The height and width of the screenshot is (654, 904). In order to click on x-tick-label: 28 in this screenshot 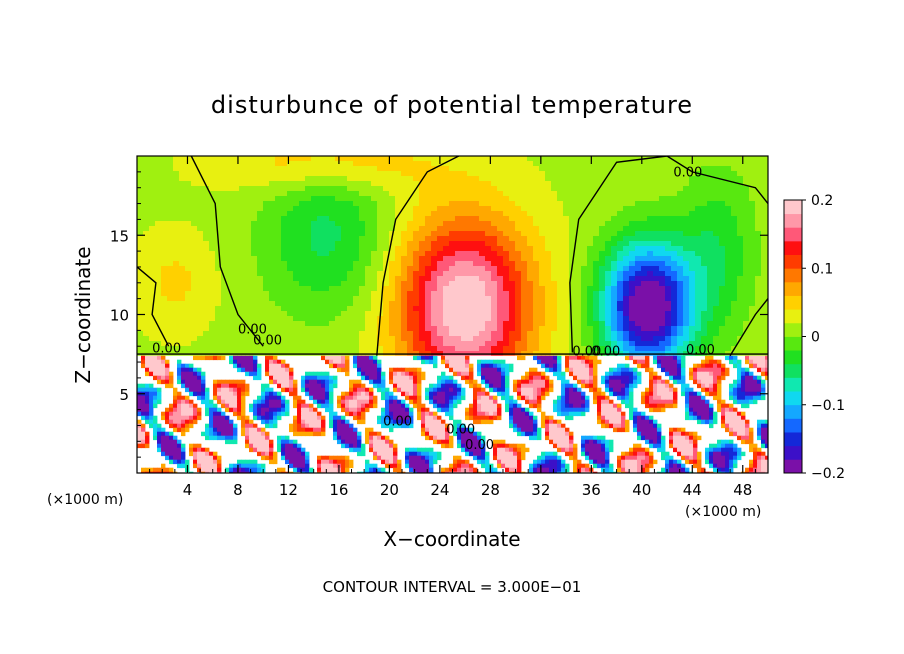, I will do `click(490, 490)`.